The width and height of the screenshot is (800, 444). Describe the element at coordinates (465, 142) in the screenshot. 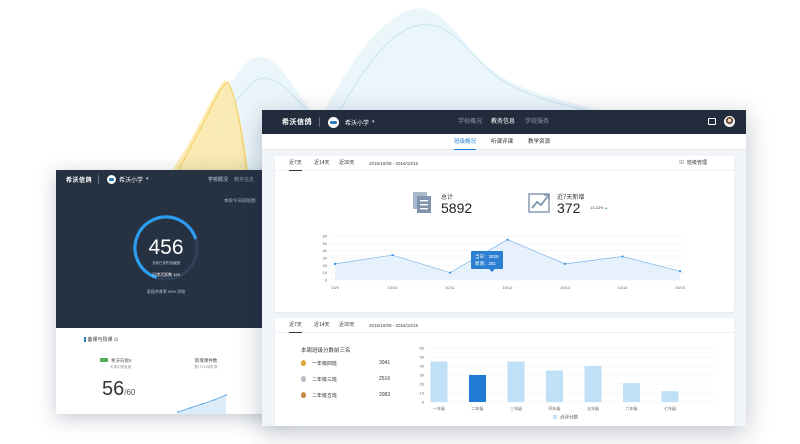

I see `tab-class-overview: 班级概况` at that location.